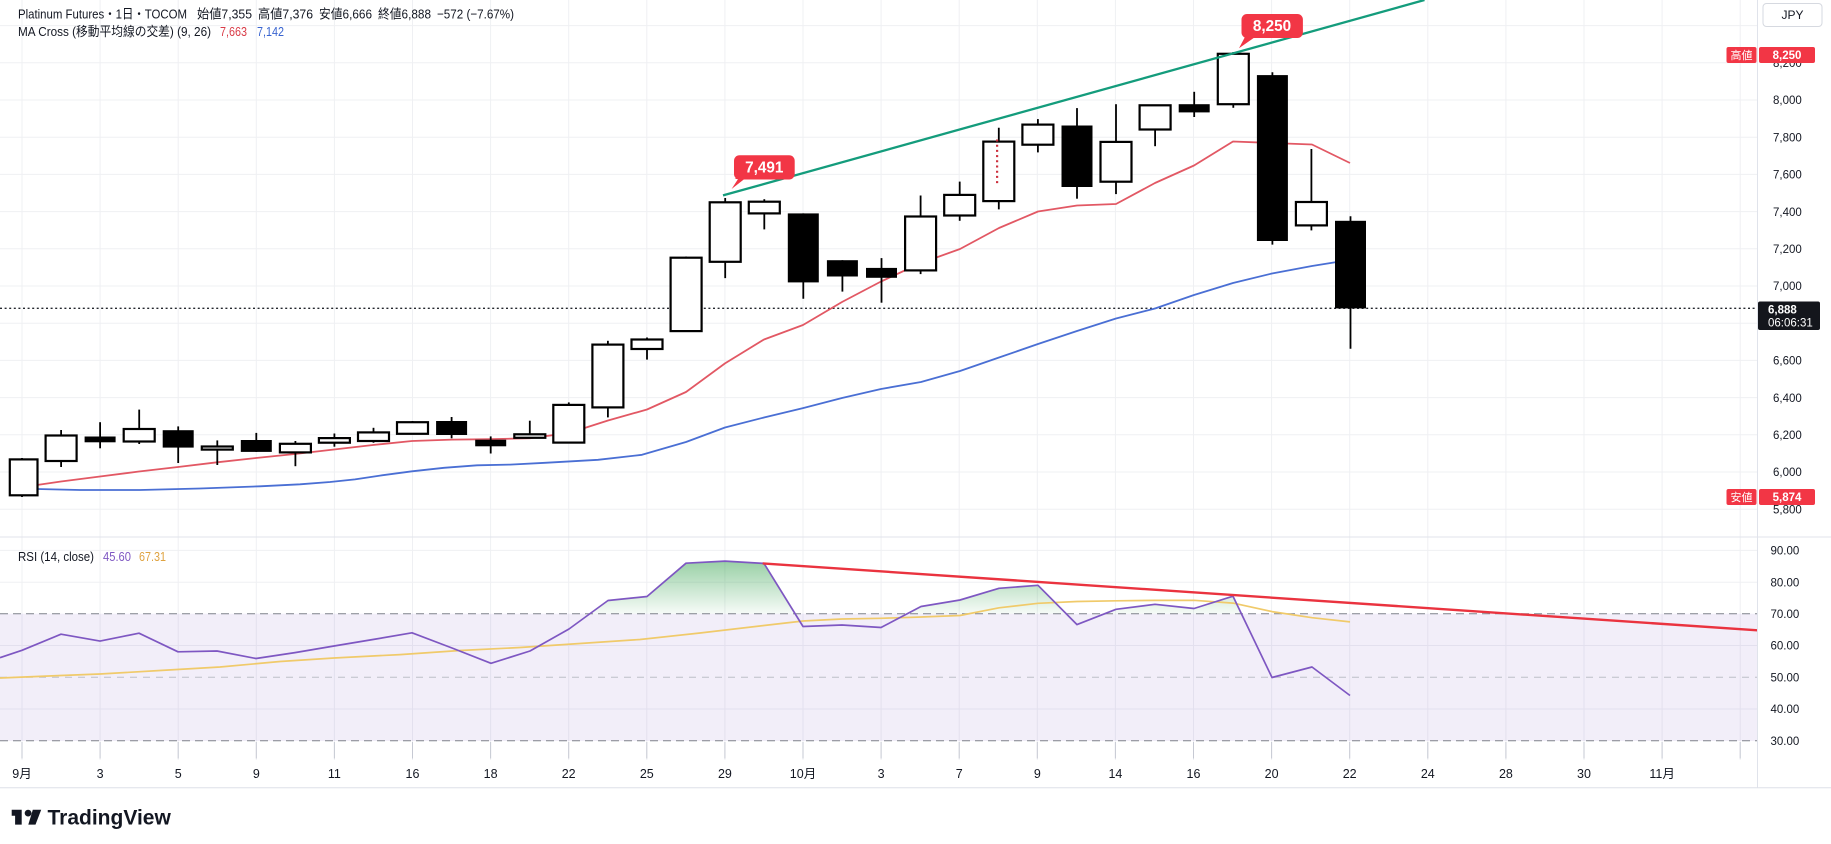  Describe the element at coordinates (1787, 498) in the screenshot. I see `svg-text: 5,874` at that location.